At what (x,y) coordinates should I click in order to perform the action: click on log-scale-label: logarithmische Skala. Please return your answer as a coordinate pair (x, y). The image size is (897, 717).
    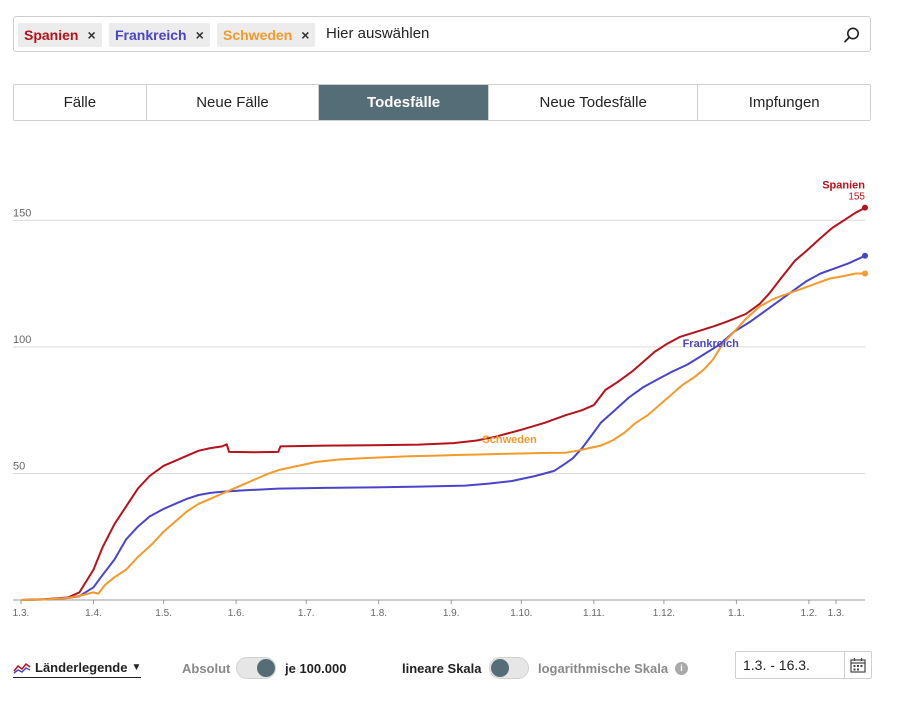
    Looking at the image, I should click on (603, 668).